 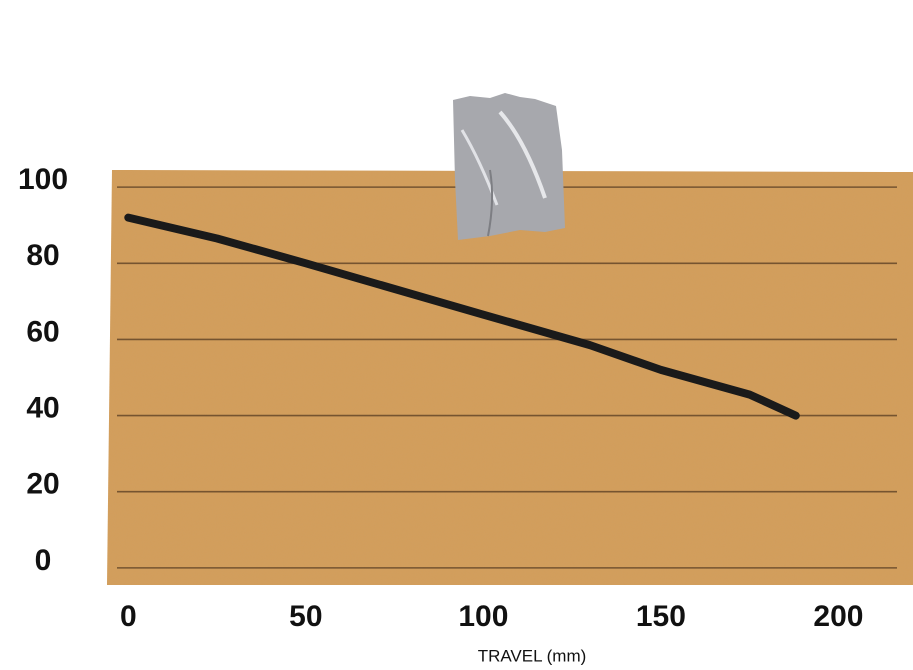 I want to click on x-axis-label: TRAVEL (mm), so click(x=532, y=655).